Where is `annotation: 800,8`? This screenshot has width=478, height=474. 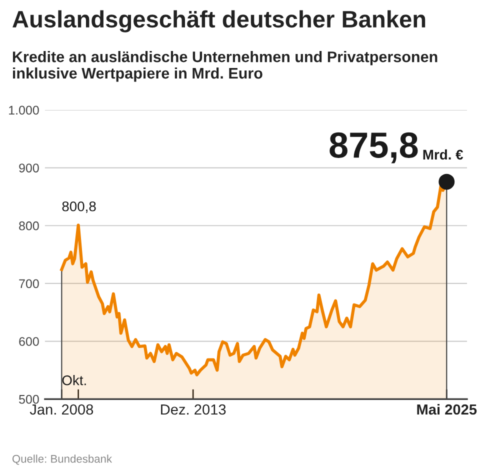 annotation: 800,8 is located at coordinates (79, 207).